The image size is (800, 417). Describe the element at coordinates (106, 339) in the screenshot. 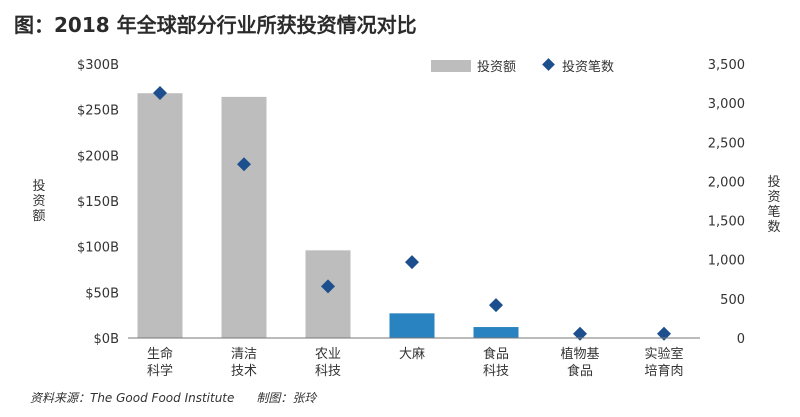

I see `left-tick-label: $0B` at that location.